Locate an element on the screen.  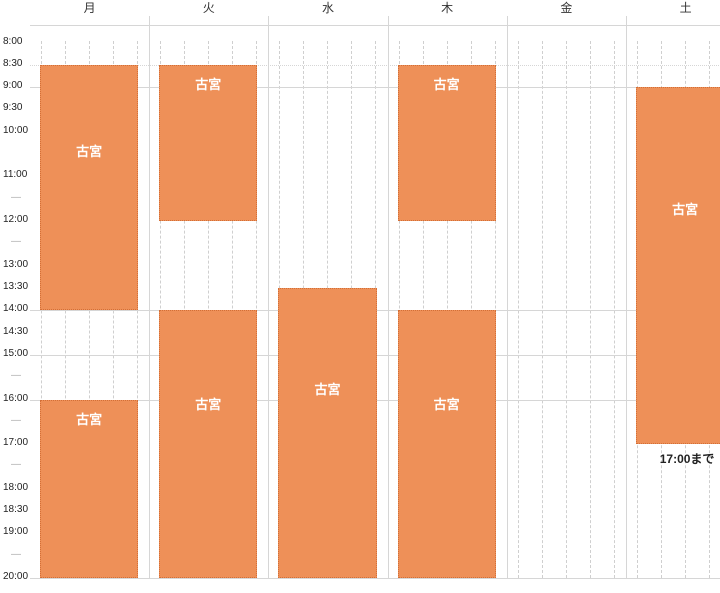
time-label: 8:30 is located at coordinates (13, 63).